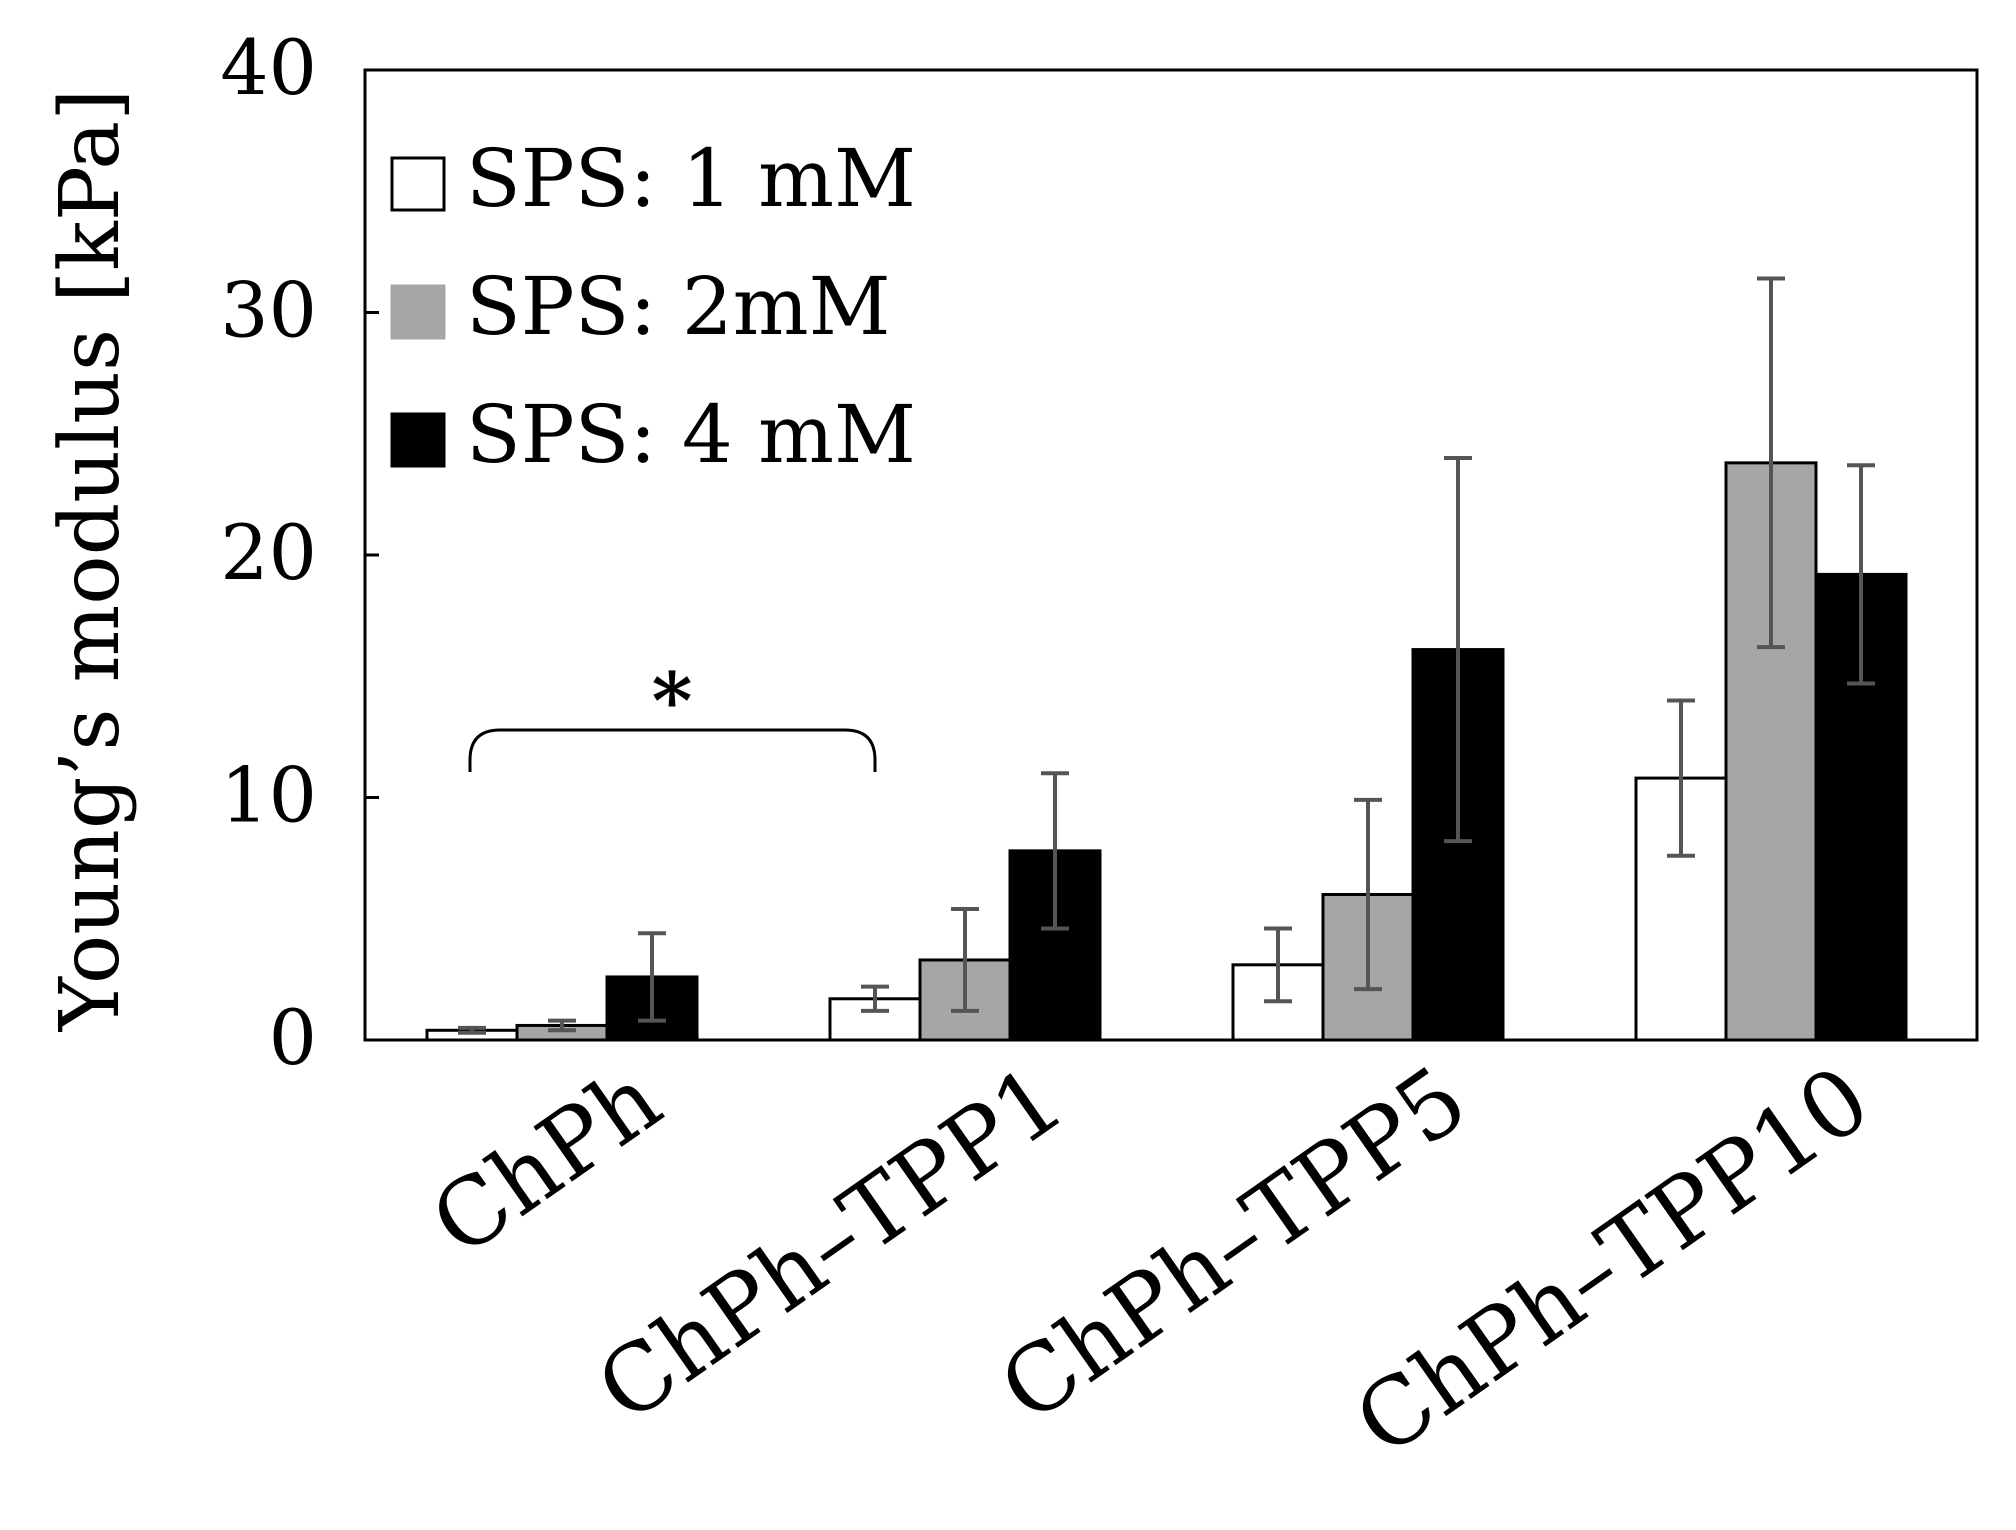 Image resolution: width=2016 pixels, height=1530 pixels. What do you see at coordinates (672, 701) in the screenshot?
I see `significance-asterisk: *` at bounding box center [672, 701].